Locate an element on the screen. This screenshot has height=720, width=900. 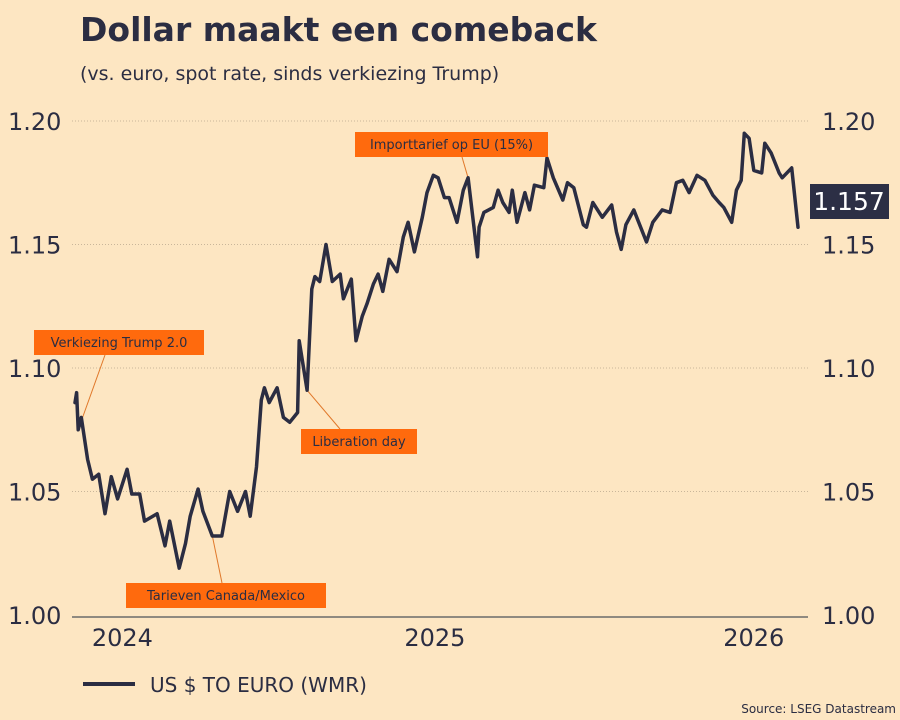
annotation-text: Tarieven Canada/Mexico is located at coordinates (225, 596).